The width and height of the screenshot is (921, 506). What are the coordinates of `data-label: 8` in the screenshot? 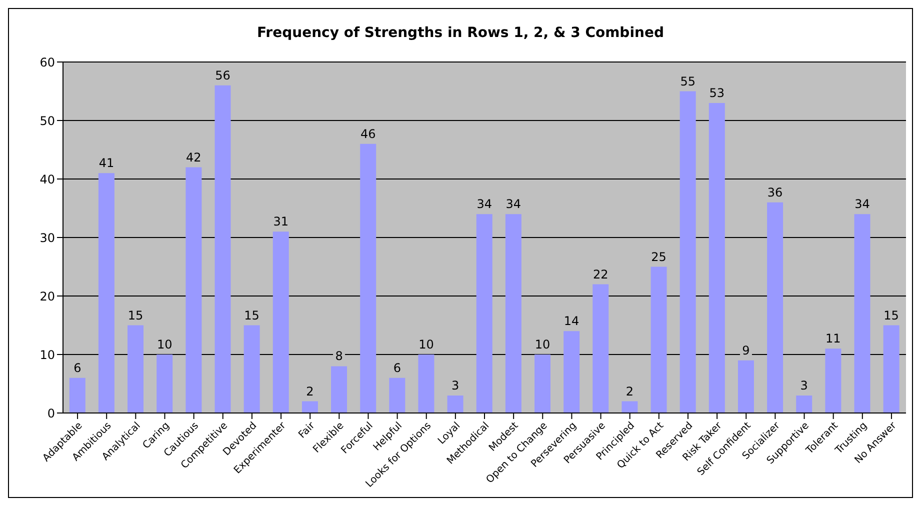 It's located at (339, 356).